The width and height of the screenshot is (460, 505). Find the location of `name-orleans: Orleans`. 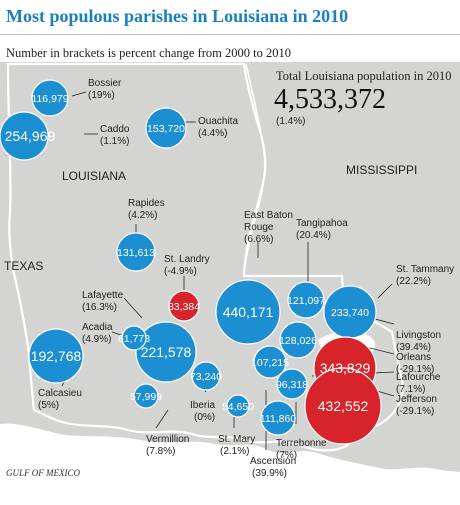

name-orleans: Orleans is located at coordinates (413, 357).